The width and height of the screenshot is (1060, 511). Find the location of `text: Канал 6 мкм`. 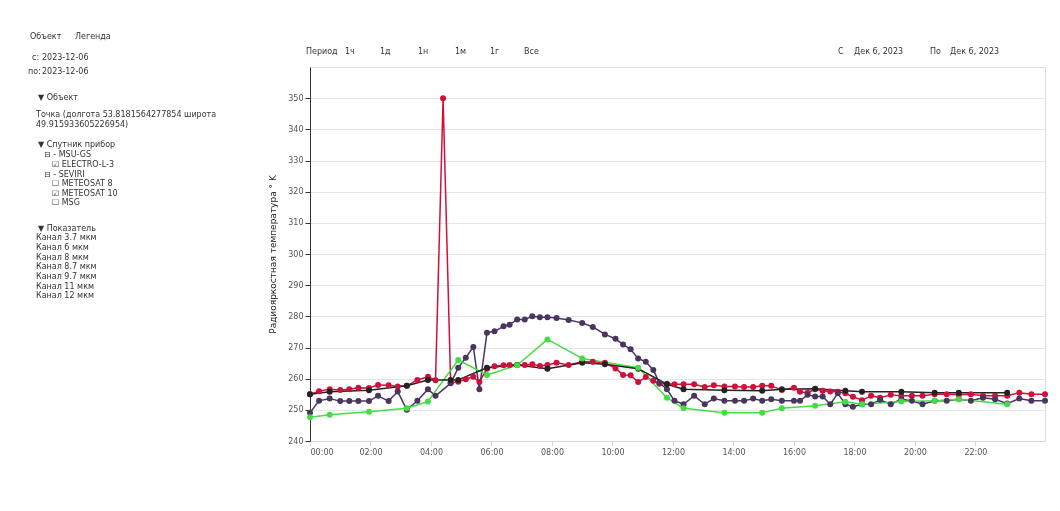

text: Канал 6 мкм is located at coordinates (62, 247).